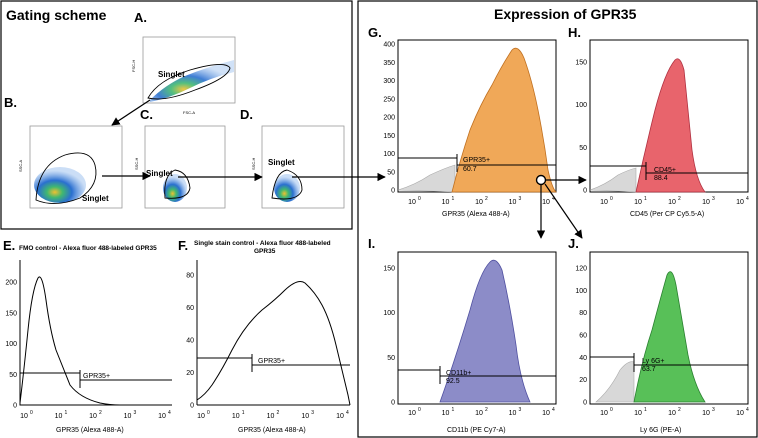 Image resolution: width=758 pixels, height=438 pixels. I want to click on panel-c-gate-label: Singlet, so click(159, 173).